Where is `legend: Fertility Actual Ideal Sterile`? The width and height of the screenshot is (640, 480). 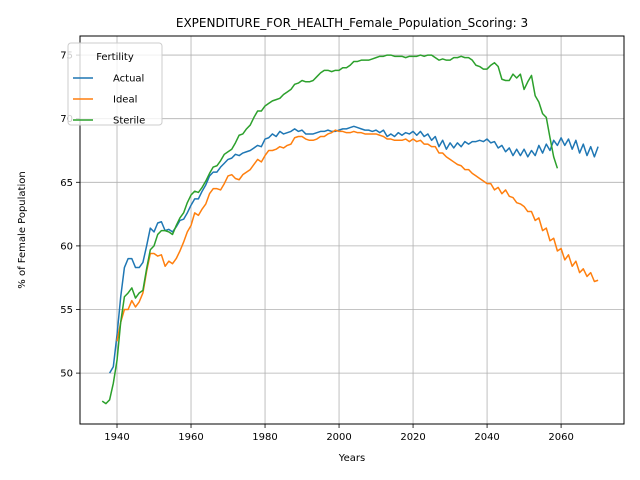
legend: Fertility Actual Ideal Sterile is located at coordinates (115, 84).